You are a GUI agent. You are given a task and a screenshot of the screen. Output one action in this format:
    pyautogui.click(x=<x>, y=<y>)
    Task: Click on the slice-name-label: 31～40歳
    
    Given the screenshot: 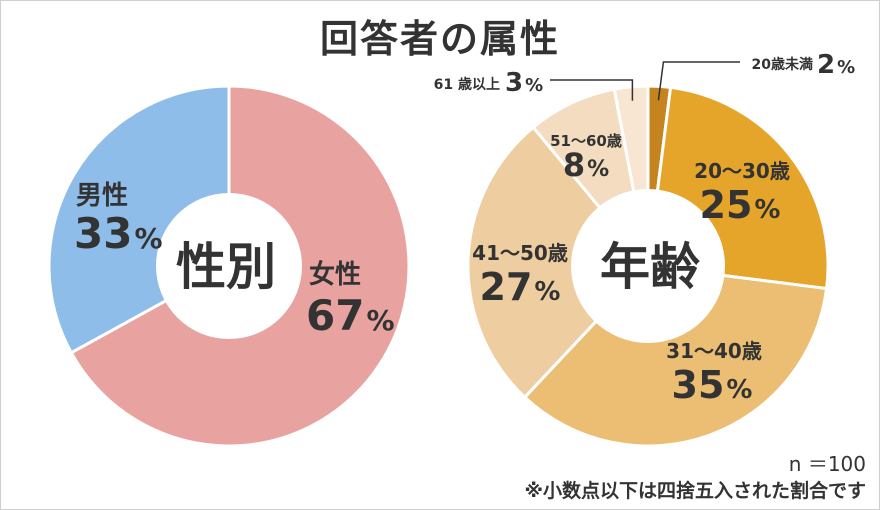 What is the action you would take?
    pyautogui.click(x=714, y=351)
    